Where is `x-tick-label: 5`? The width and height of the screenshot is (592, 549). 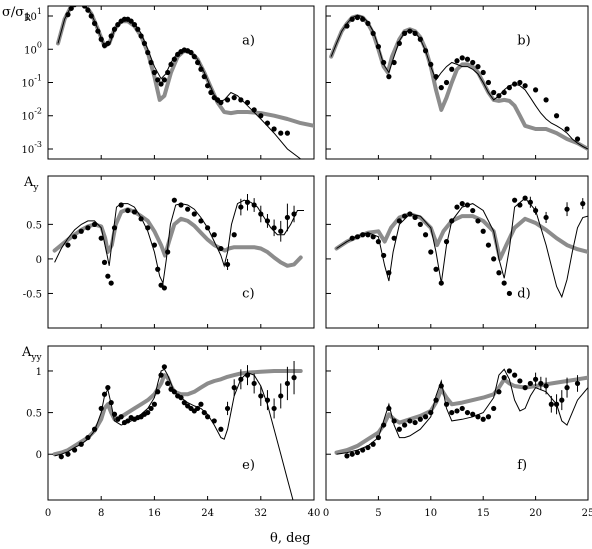
x-tick-label: 5 is located at coordinates (378, 513).